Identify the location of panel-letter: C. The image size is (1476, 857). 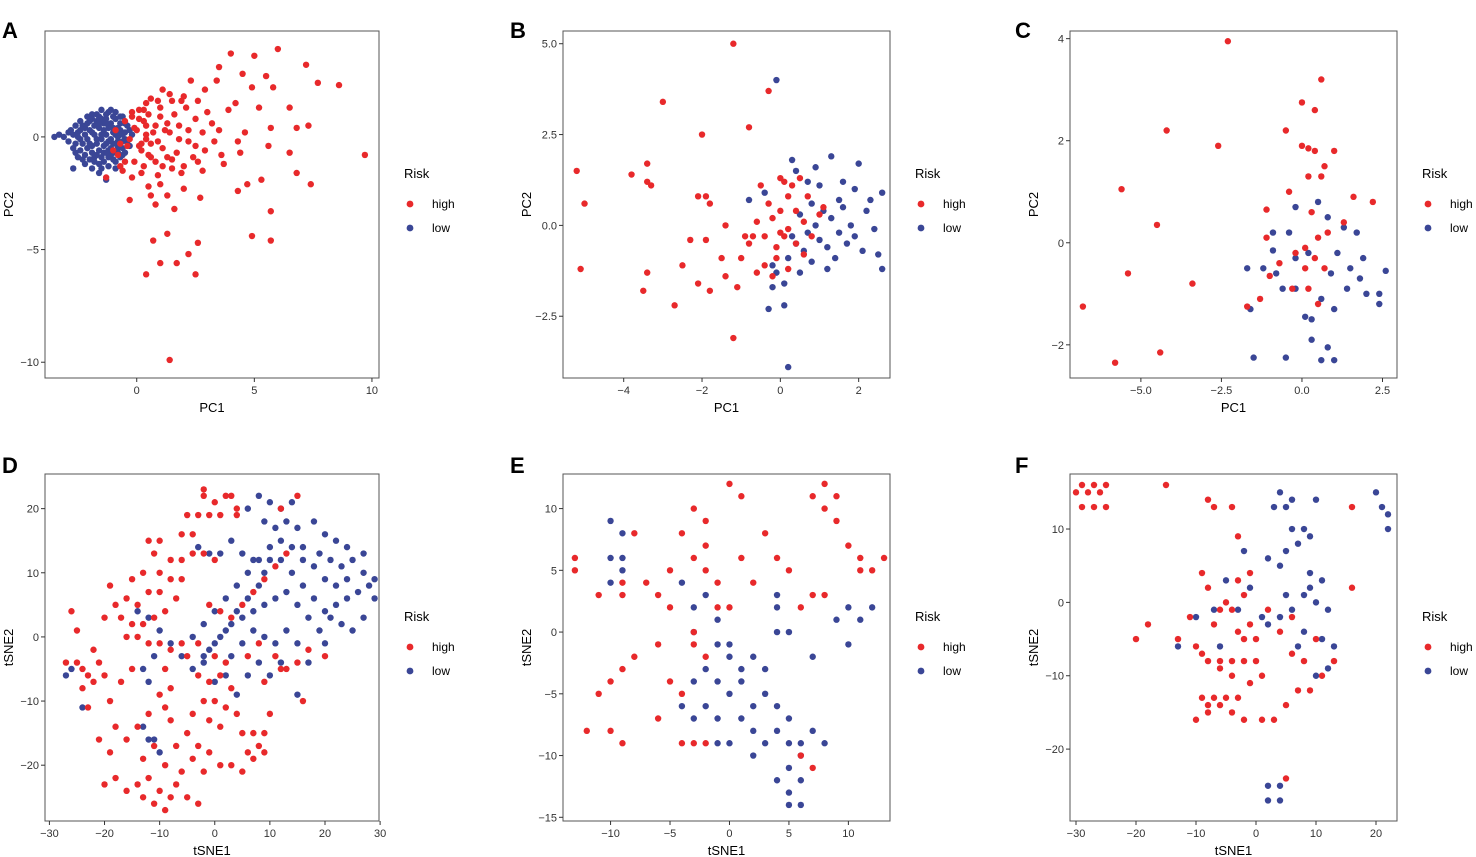
(1023, 30).